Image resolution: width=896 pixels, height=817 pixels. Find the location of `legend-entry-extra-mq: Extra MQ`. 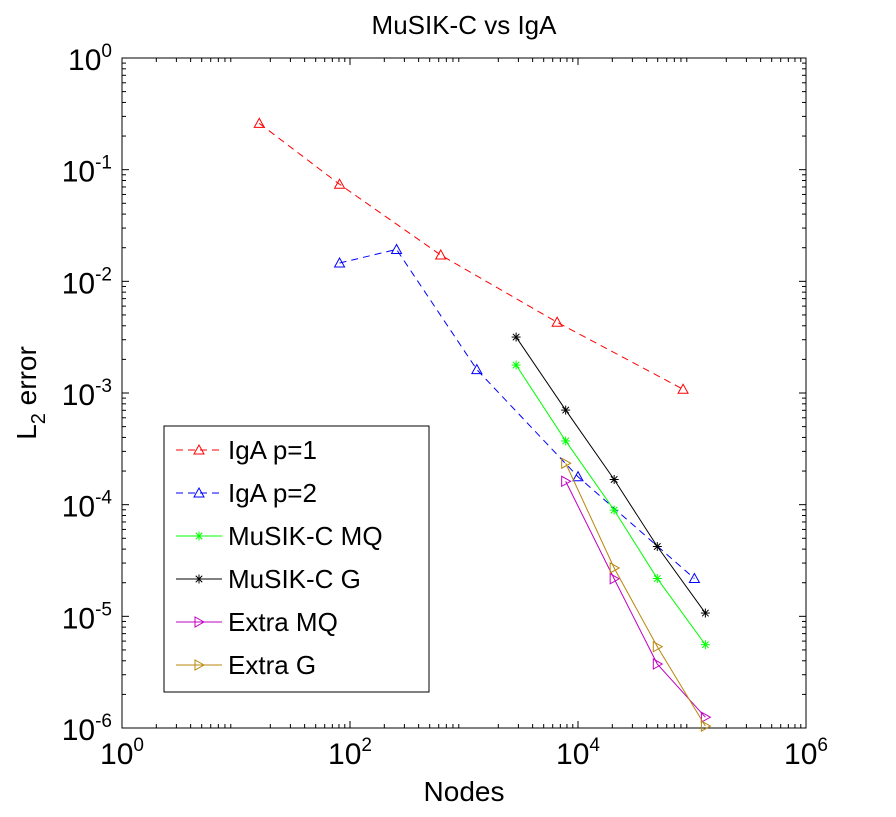

legend-entry-extra-mq: Extra MQ is located at coordinates (257, 622).